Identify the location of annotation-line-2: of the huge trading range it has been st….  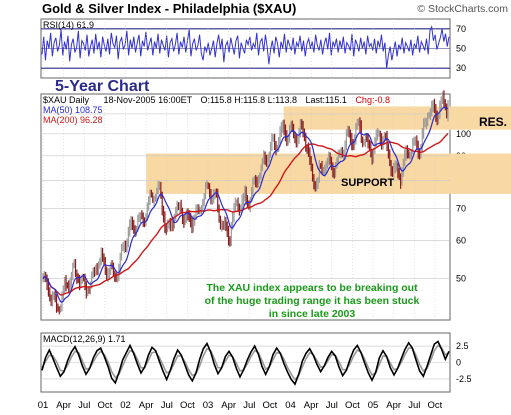
(312, 301).